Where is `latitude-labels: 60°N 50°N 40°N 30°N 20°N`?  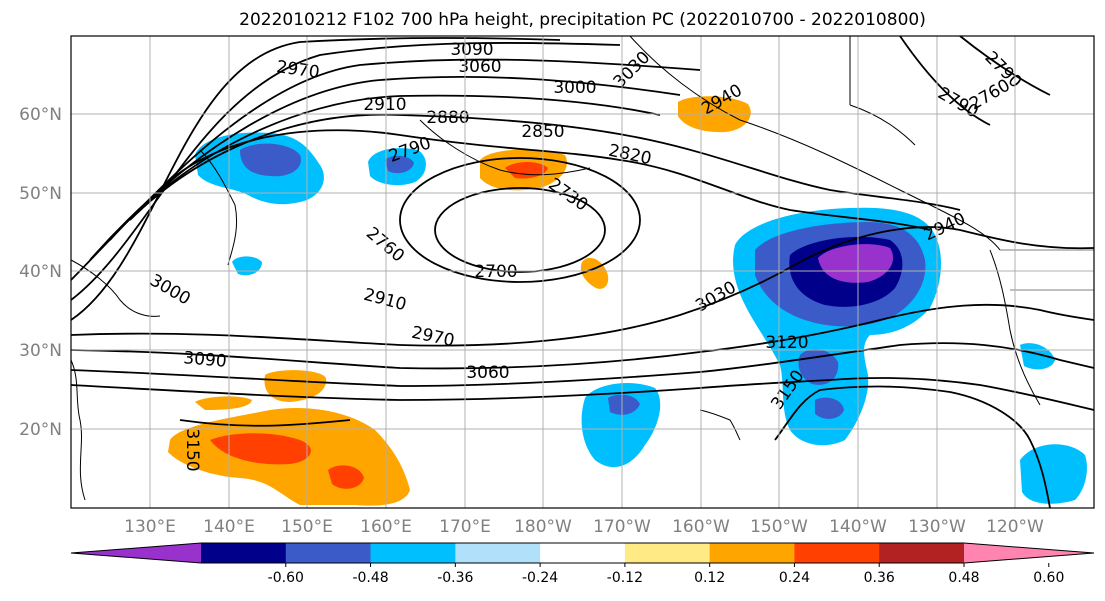 latitude-labels: 60°N 50°N 40°N 30°N 20°N is located at coordinates (40, 272).